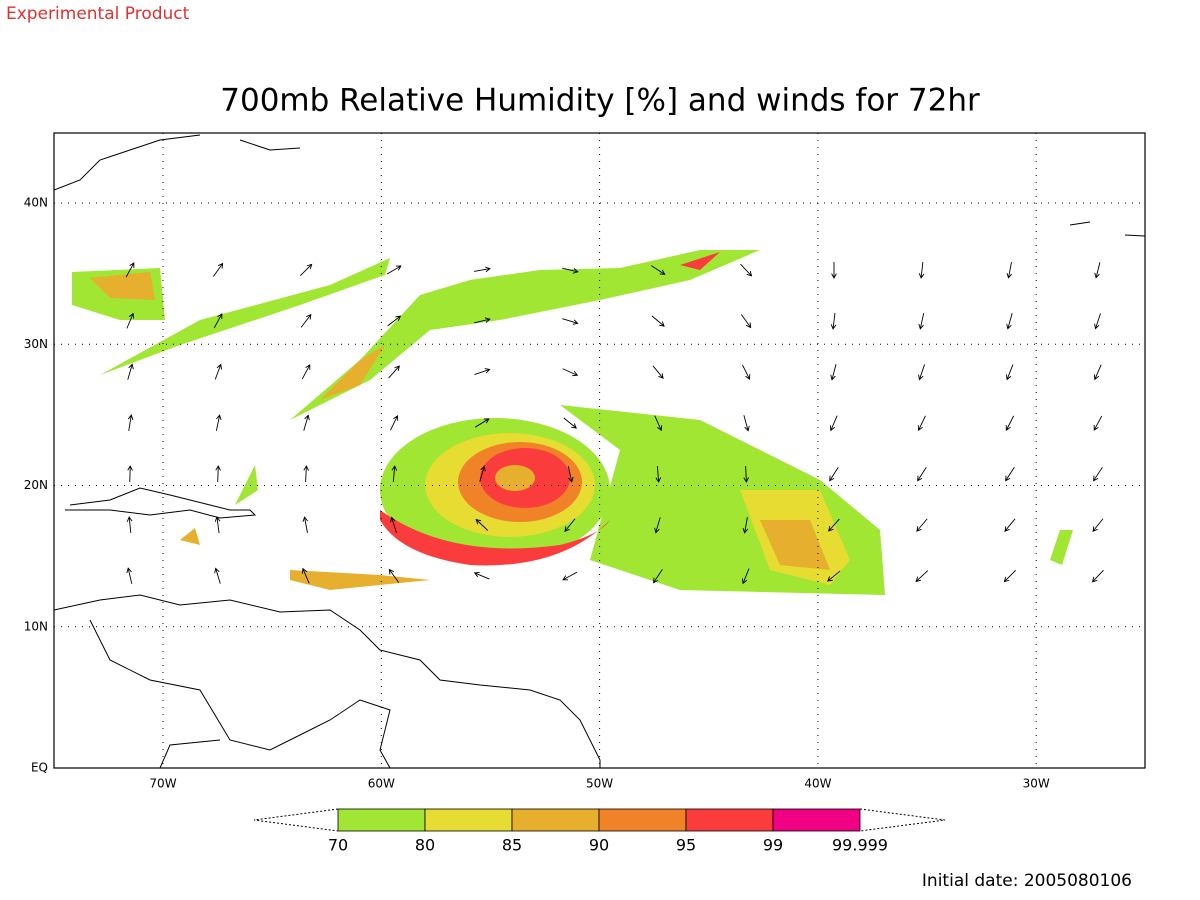 The height and width of the screenshot is (900, 1200). What do you see at coordinates (495, 538) in the screenshot?
I see `storm-band` at bounding box center [495, 538].